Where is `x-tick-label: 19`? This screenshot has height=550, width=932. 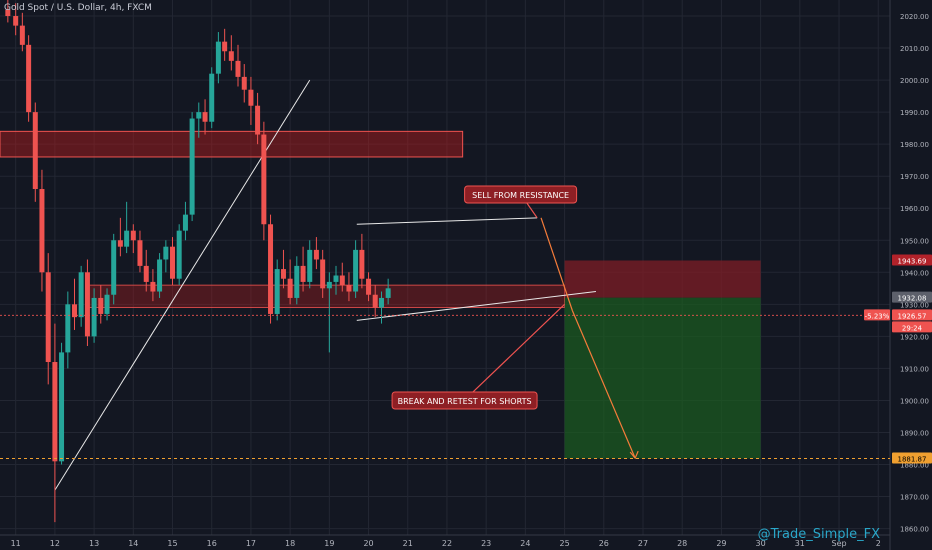 x-tick-label: 19 is located at coordinates (329, 543).